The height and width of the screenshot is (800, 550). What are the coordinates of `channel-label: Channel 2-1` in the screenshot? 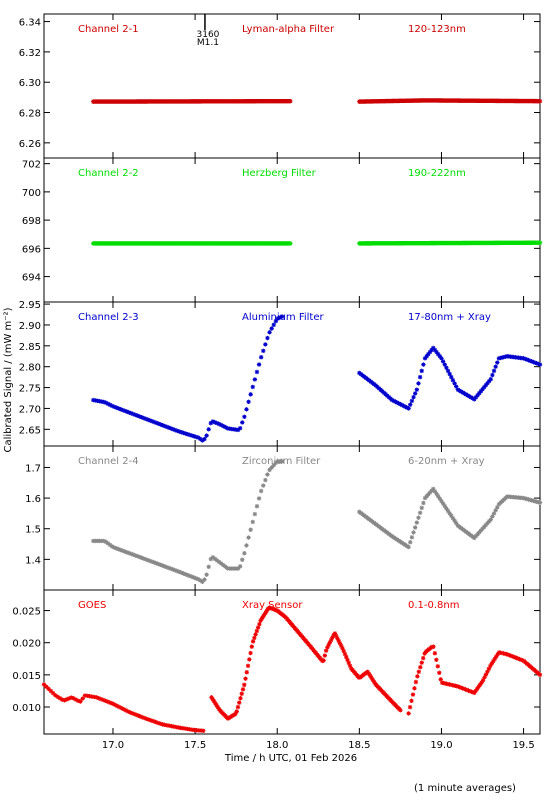 It's located at (108, 29).